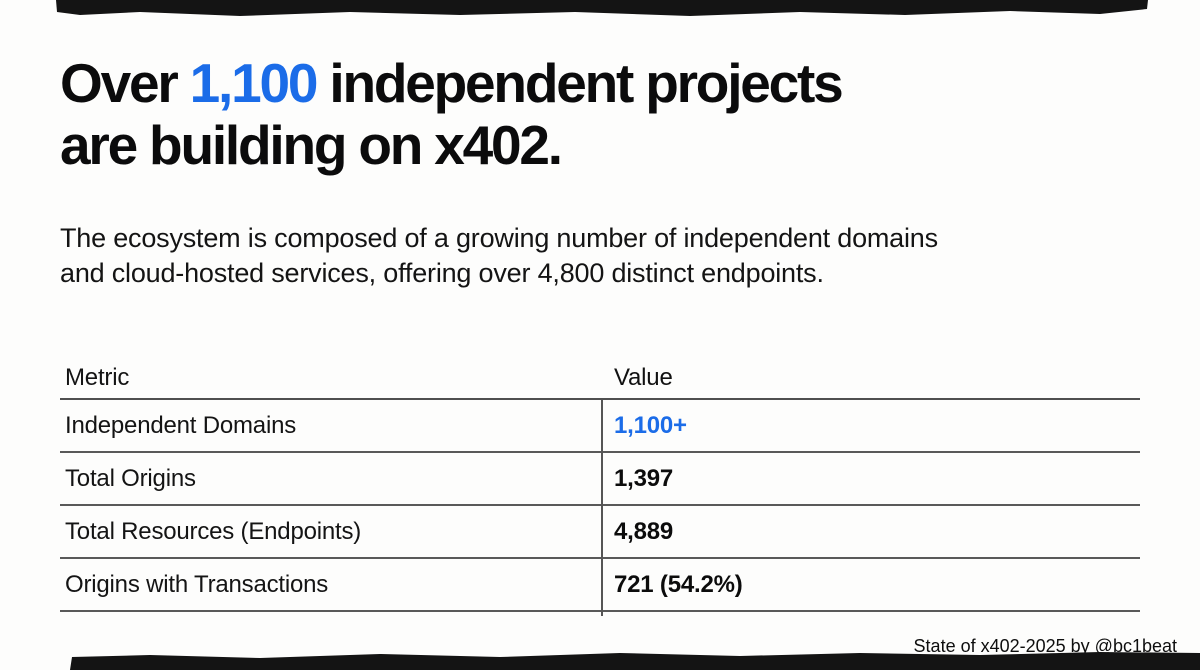  I want to click on metric-label: Total Resources (Endpoints), so click(213, 531).